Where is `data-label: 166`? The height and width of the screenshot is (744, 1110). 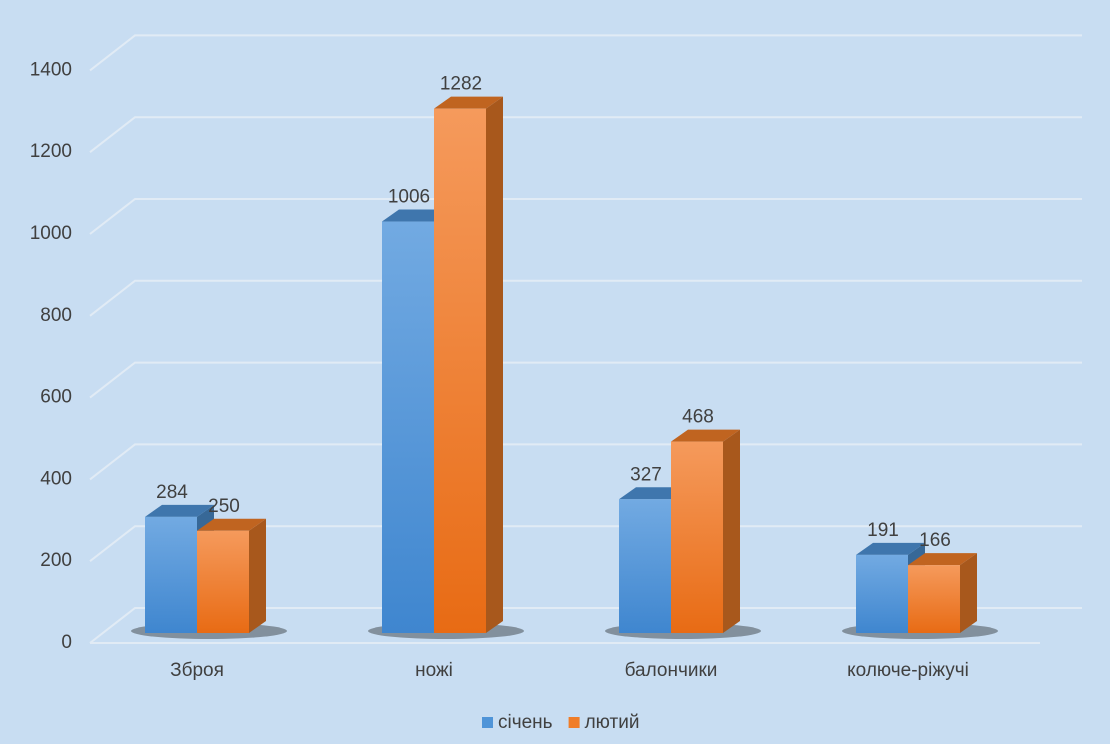
data-label: 166 is located at coordinates (935, 540).